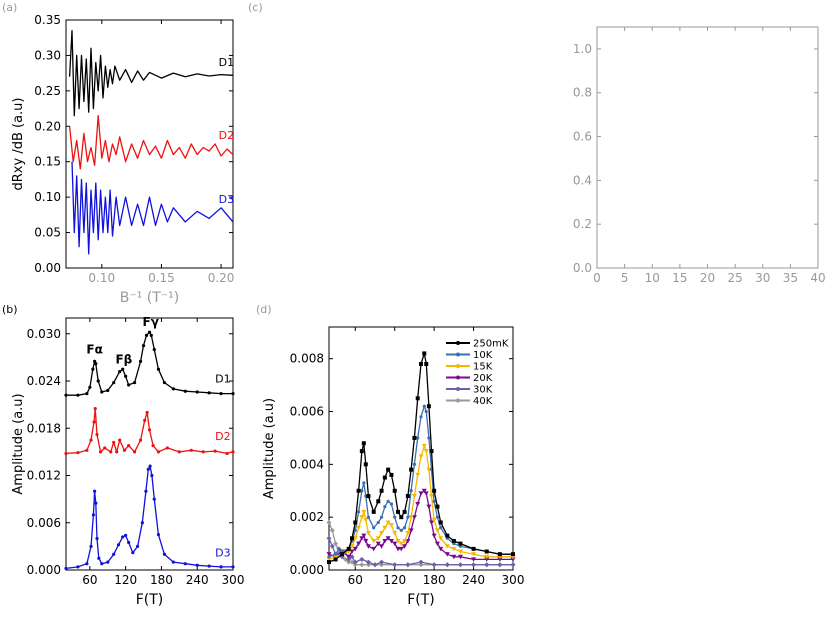 The width and height of the screenshot is (831, 618). What do you see at coordinates (161, 278) in the screenshot?
I see `x-tick-label: 0.15` at bounding box center [161, 278].